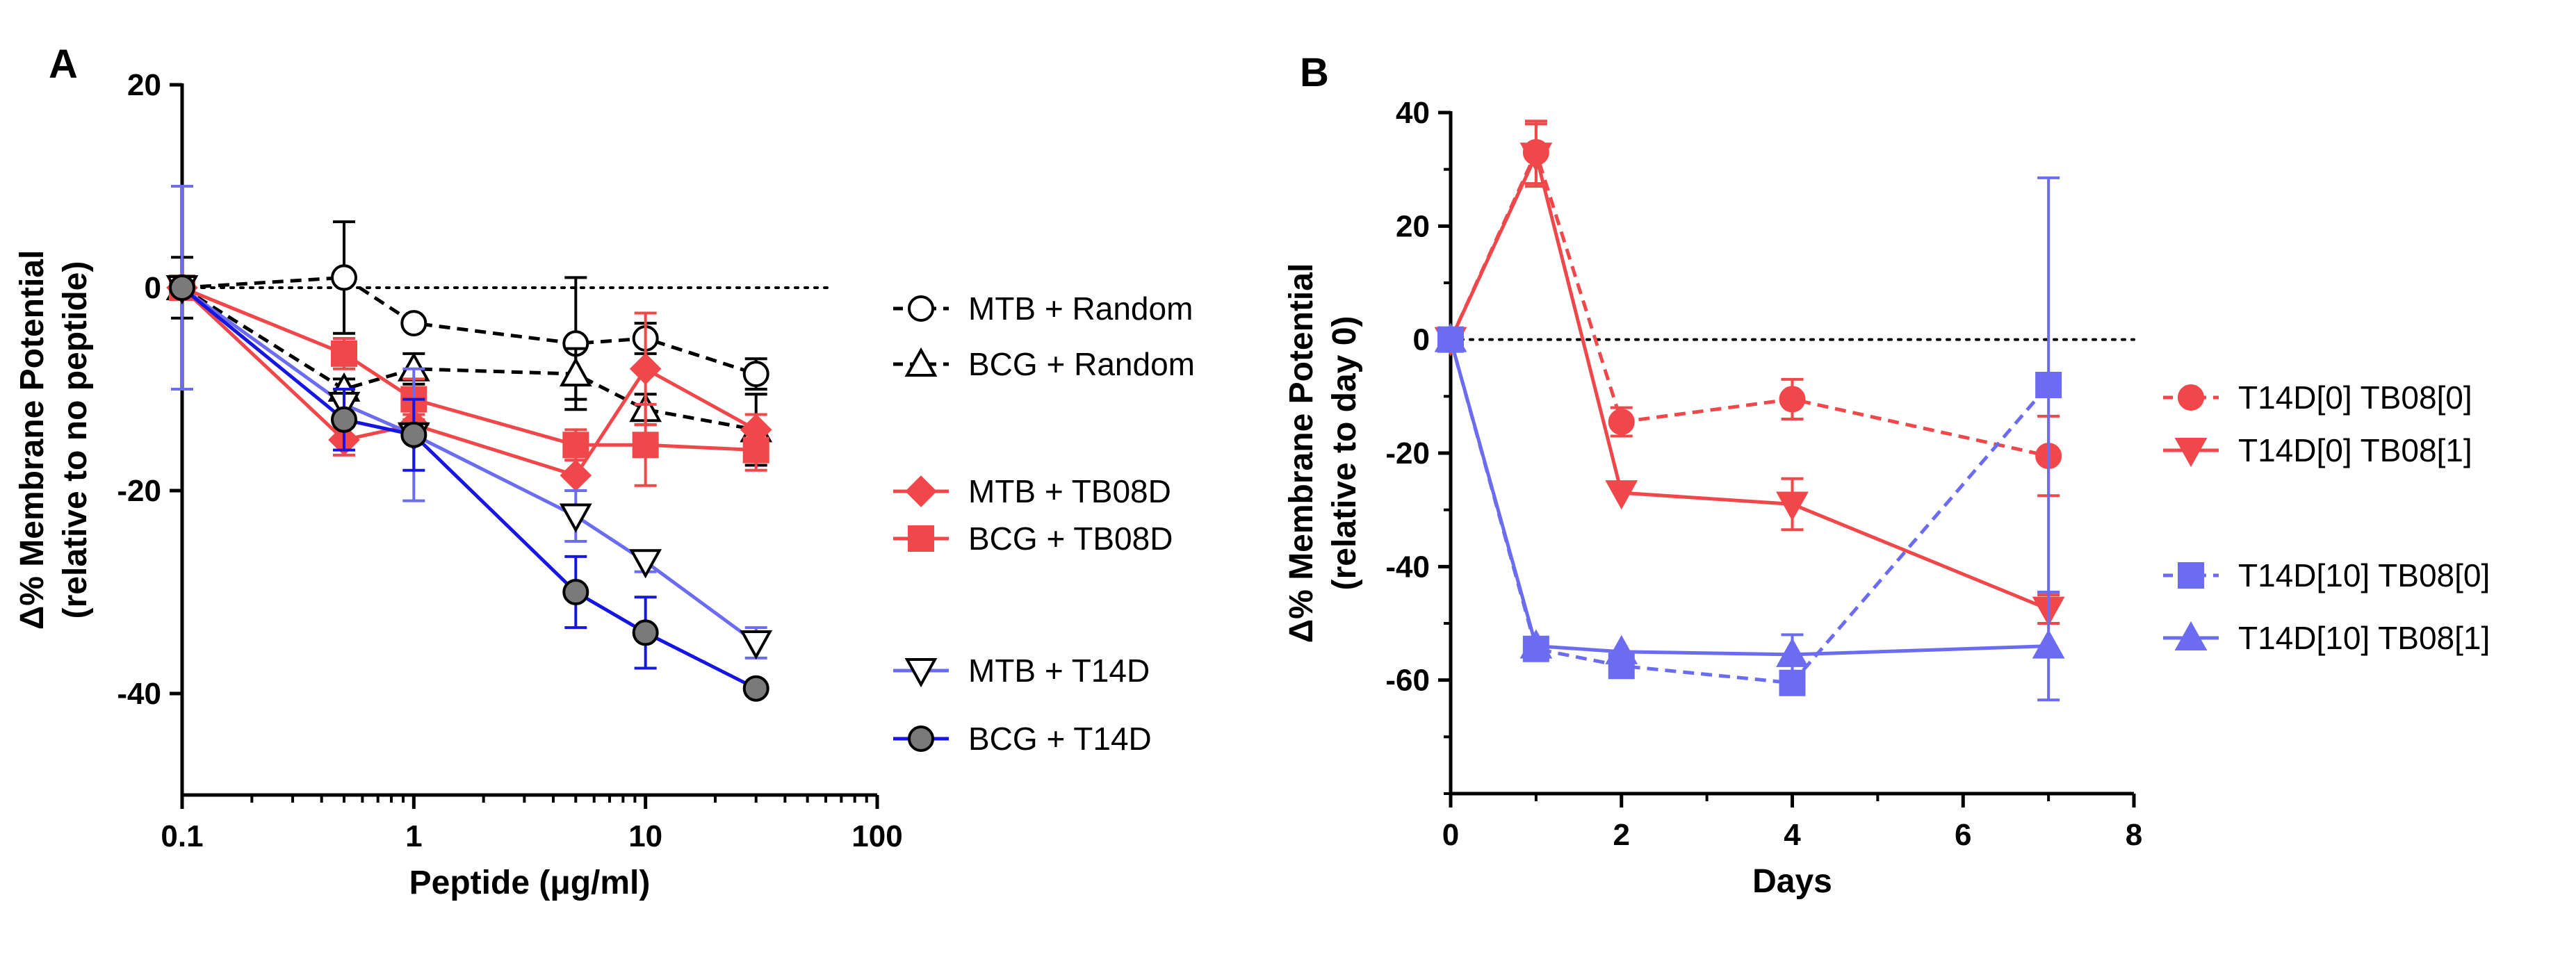 Image resolution: width=2576 pixels, height=959 pixels. I want to click on series-bcg-t14d, so click(469, 488).